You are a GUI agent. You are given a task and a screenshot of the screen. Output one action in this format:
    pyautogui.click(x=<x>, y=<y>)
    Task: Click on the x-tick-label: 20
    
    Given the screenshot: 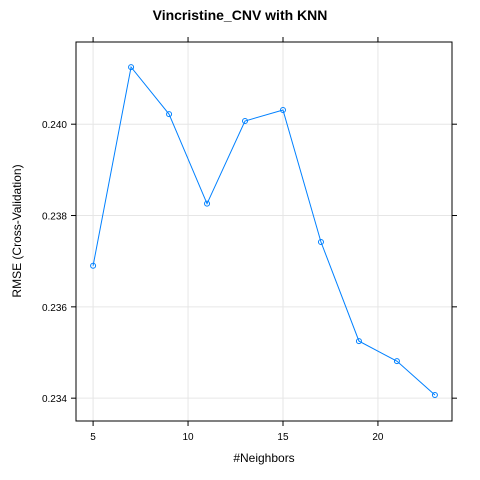 What is the action you would take?
    pyautogui.click(x=378, y=437)
    